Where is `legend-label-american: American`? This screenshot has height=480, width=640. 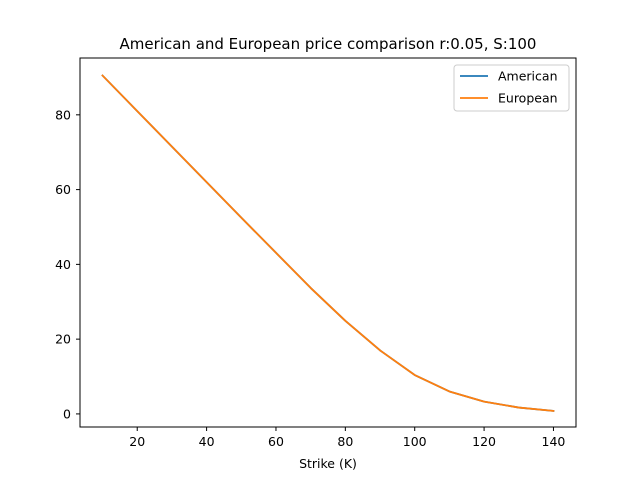
legend-label-american: American is located at coordinates (528, 76).